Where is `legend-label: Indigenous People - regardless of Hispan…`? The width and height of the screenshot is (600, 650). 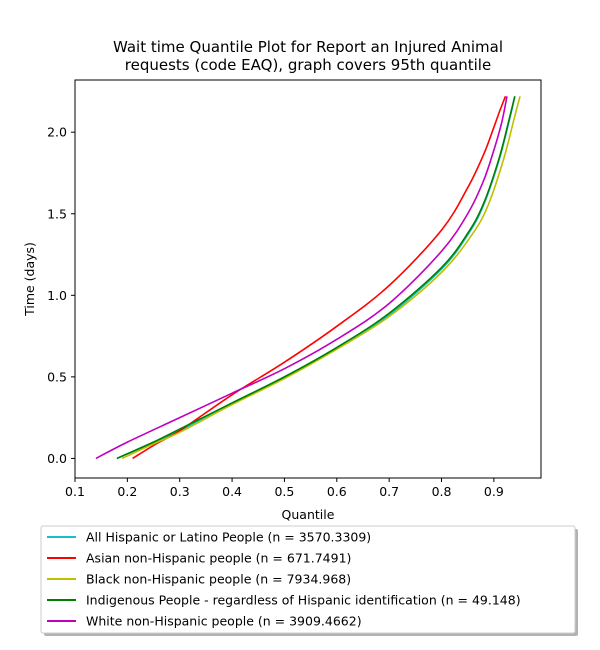 legend-label: Indigenous People - regardless of Hispan… is located at coordinates (303, 600).